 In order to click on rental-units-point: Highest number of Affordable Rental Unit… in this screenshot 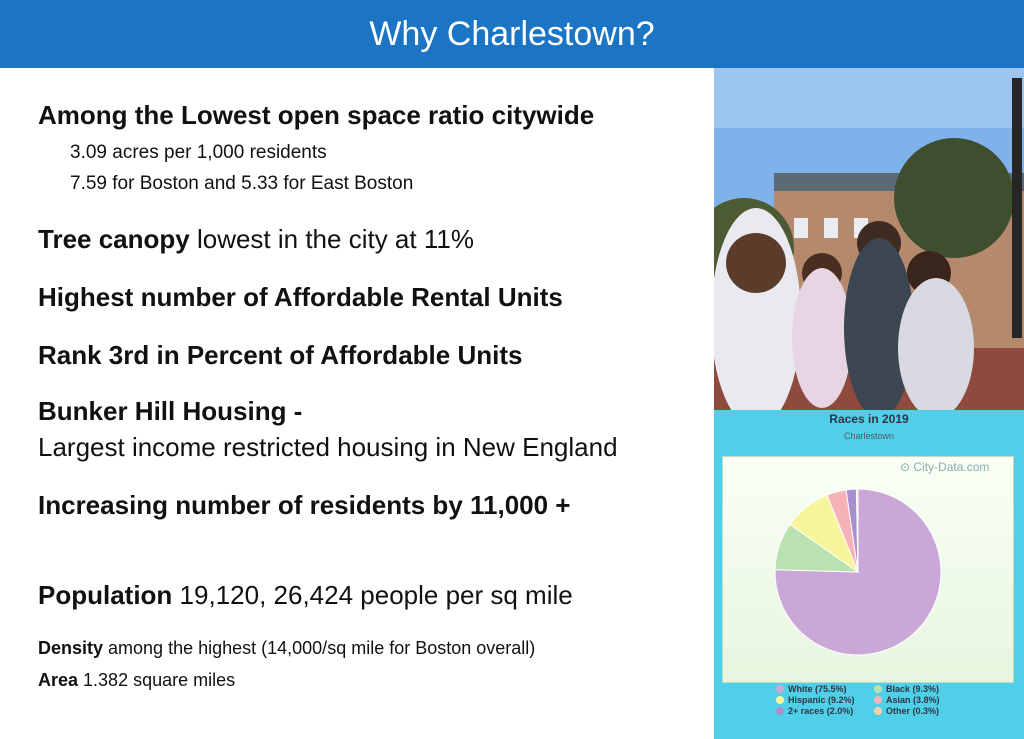, I will do `click(300, 297)`.